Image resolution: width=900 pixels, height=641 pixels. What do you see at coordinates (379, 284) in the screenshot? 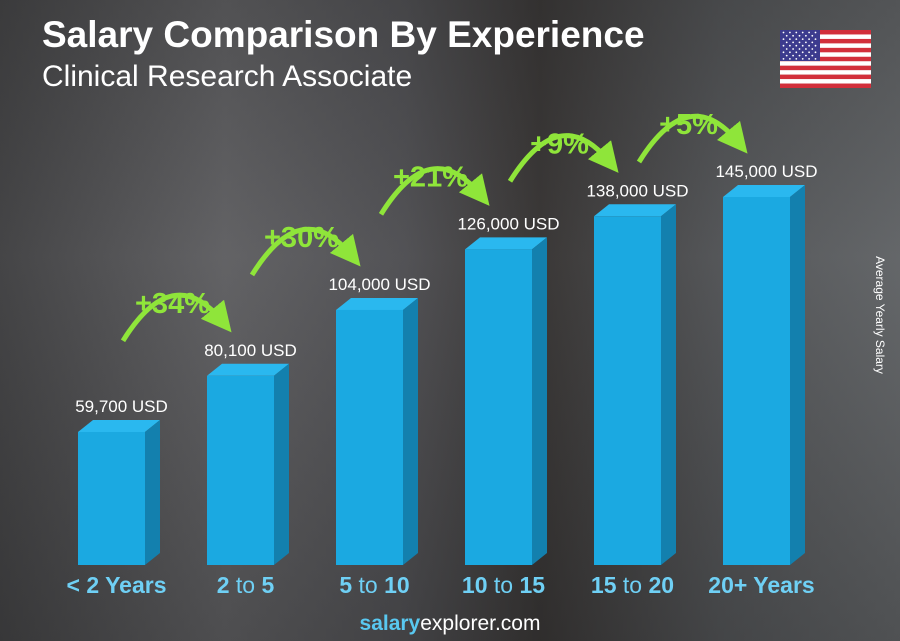
I see `value-label: 104,000 USD` at bounding box center [379, 284].